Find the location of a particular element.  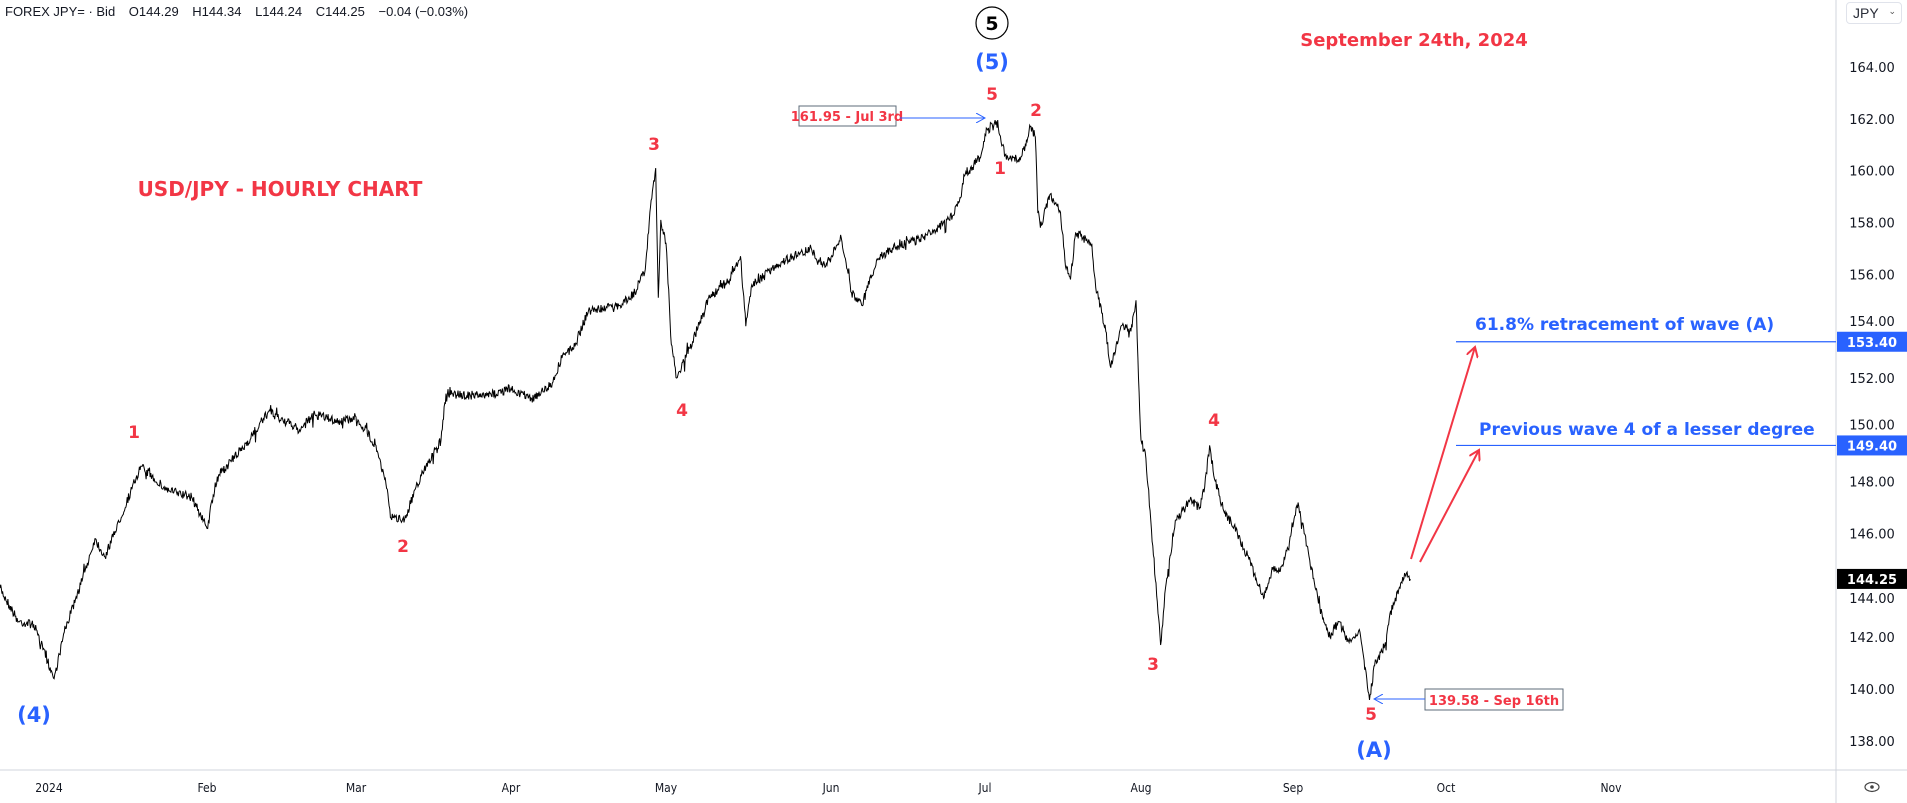

degree-label-A: (A) is located at coordinates (1373, 750).